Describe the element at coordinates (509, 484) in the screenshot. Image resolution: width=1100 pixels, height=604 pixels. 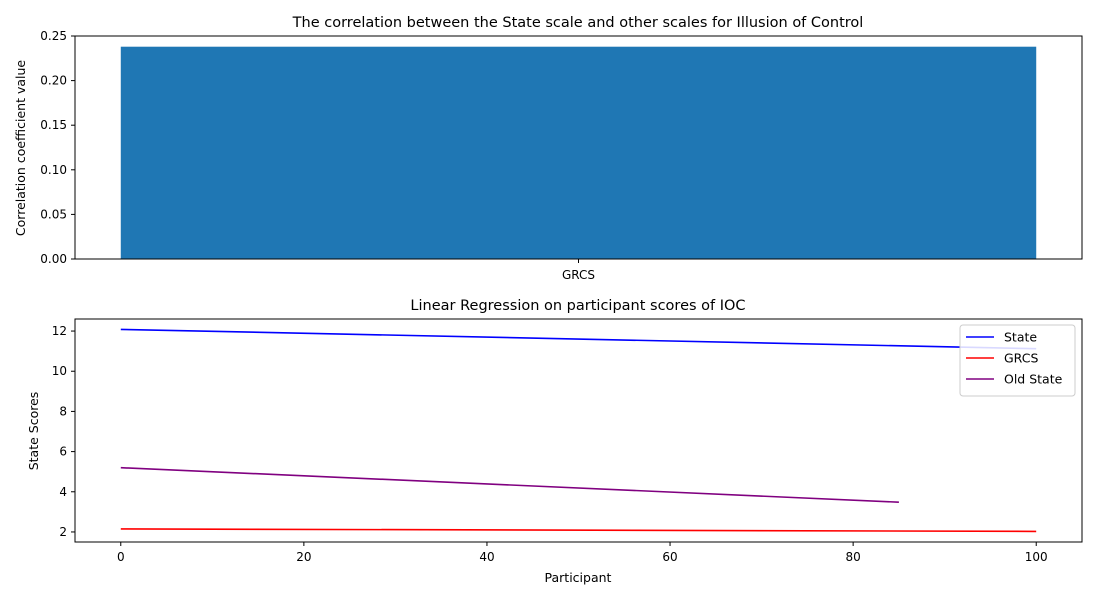
I see `series-line-old-state` at that location.